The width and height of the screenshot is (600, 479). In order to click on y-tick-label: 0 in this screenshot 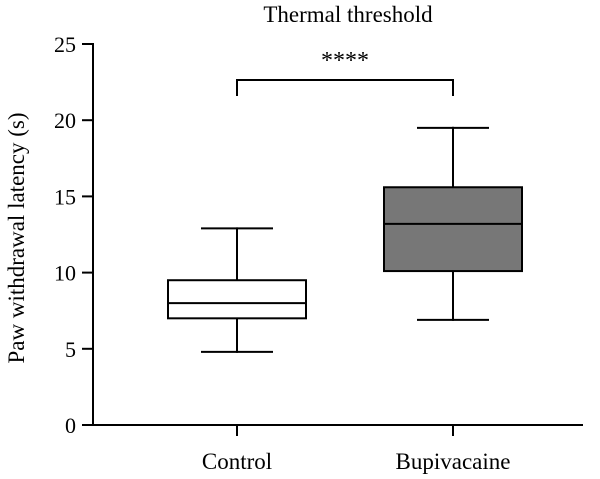, I will do `click(70, 425)`.